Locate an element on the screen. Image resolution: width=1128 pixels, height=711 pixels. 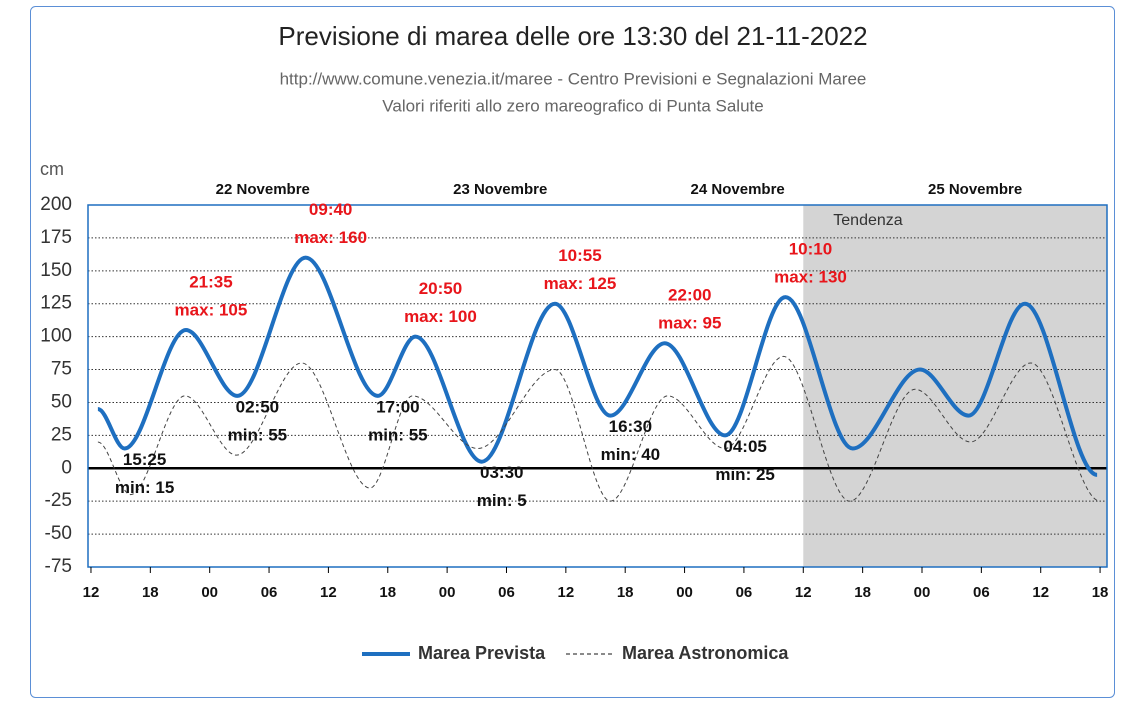
extreme-time: 22:00 is located at coordinates (689, 295).